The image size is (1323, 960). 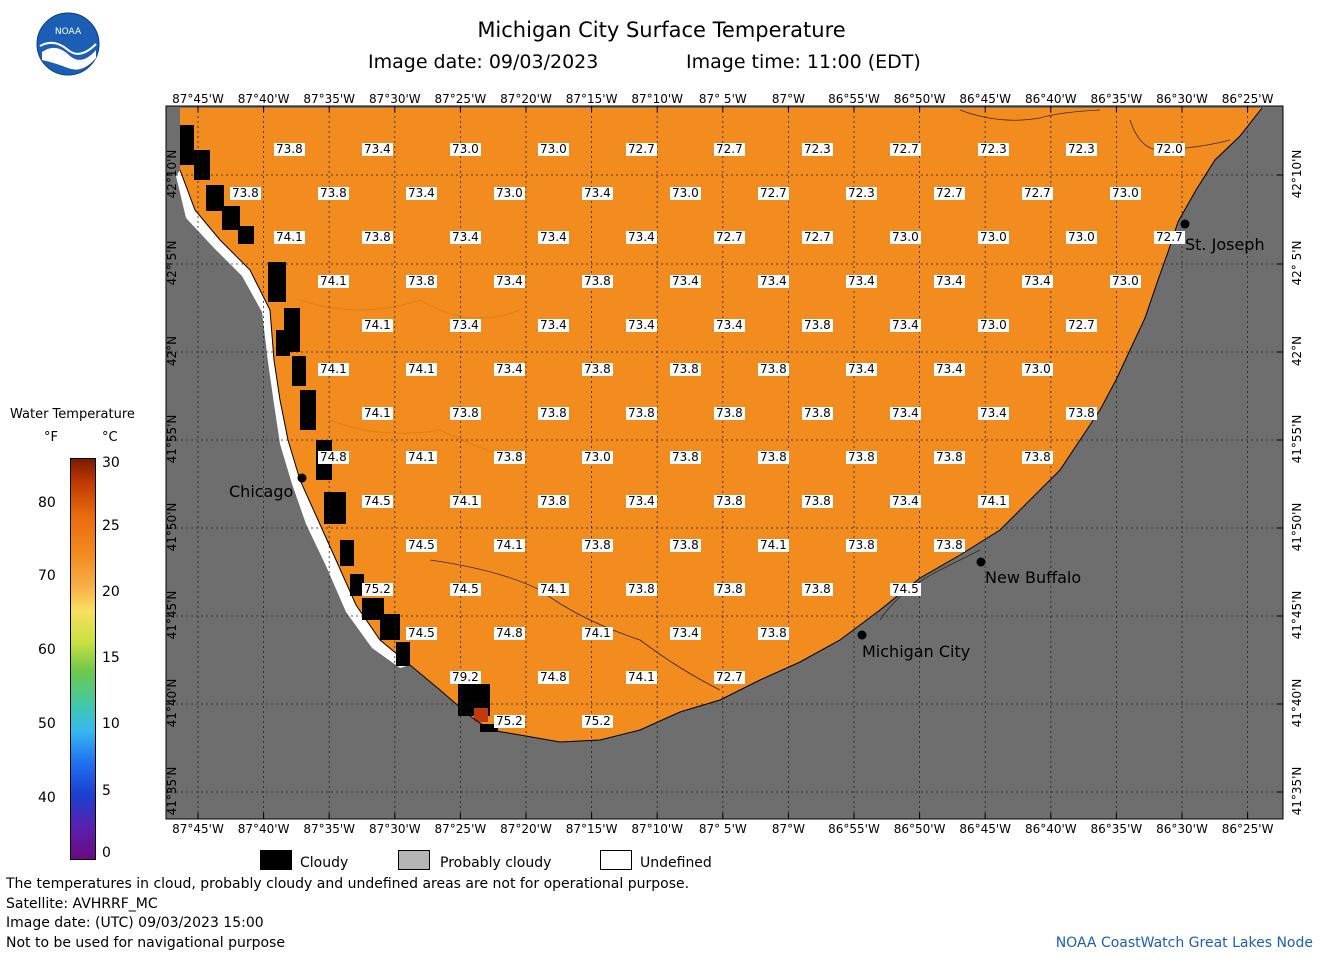 I want to click on temperature-label: 75.2, so click(x=377, y=589).